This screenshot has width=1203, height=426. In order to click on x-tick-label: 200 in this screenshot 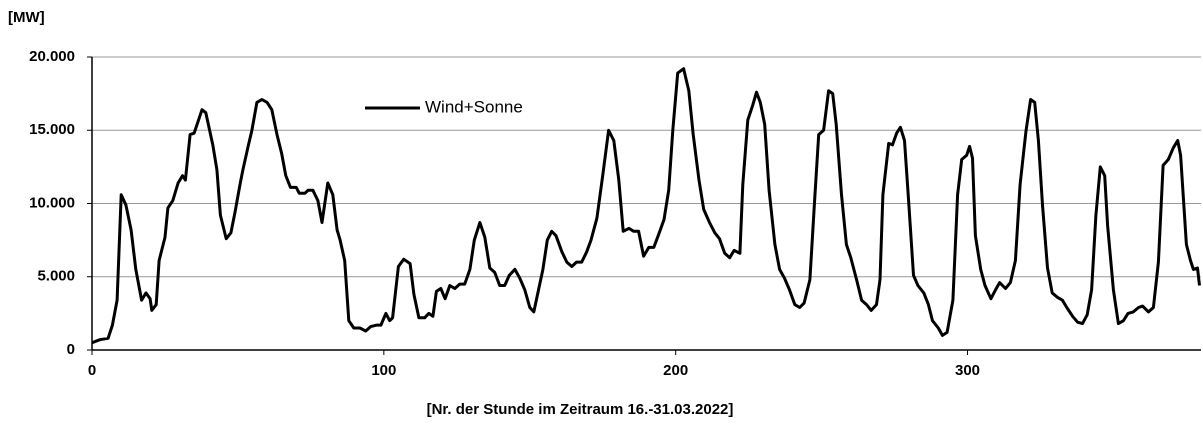, I will do `click(675, 370)`.